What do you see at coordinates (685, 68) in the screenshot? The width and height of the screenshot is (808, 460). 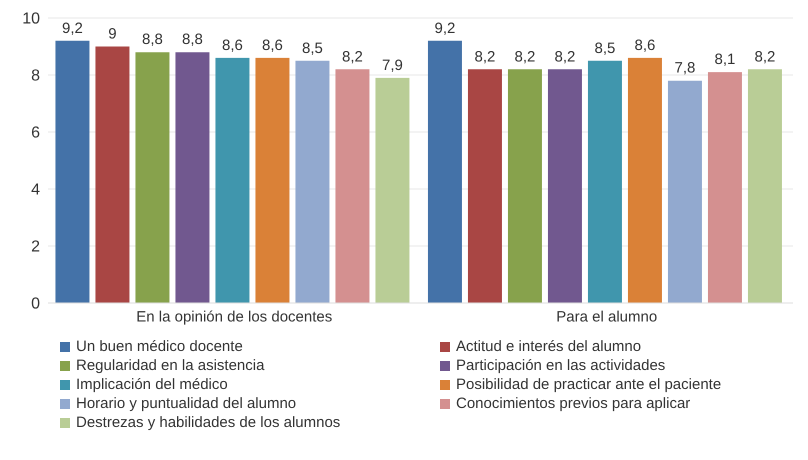 I see `data-label: 7,8` at bounding box center [685, 68].